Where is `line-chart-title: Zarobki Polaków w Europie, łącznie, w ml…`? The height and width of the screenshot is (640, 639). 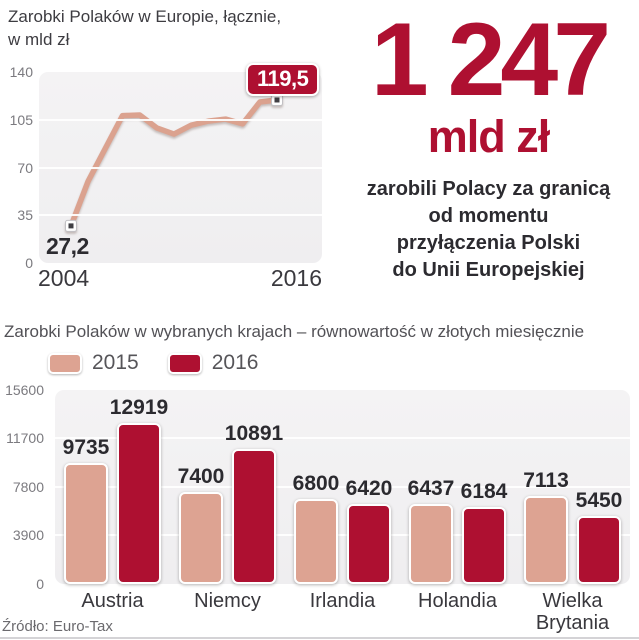 line-chart-title: Zarobki Polaków w Europie, łącznie, w ml… is located at coordinates (145, 28).